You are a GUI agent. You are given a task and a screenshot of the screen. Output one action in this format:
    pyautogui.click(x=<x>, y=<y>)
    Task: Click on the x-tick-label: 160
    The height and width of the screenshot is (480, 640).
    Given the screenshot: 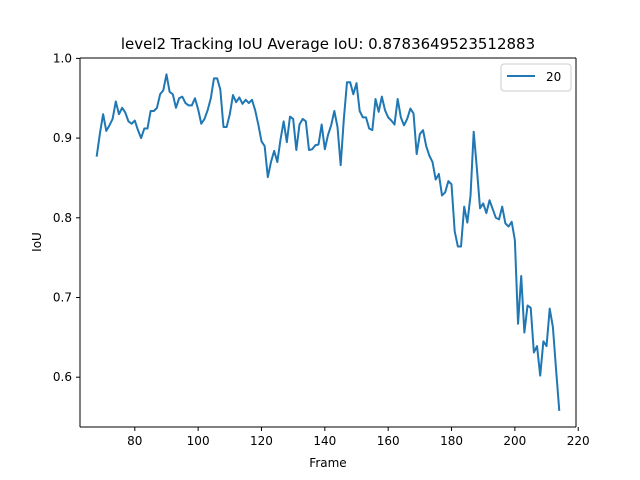 What is the action you would take?
    pyautogui.click(x=388, y=441)
    